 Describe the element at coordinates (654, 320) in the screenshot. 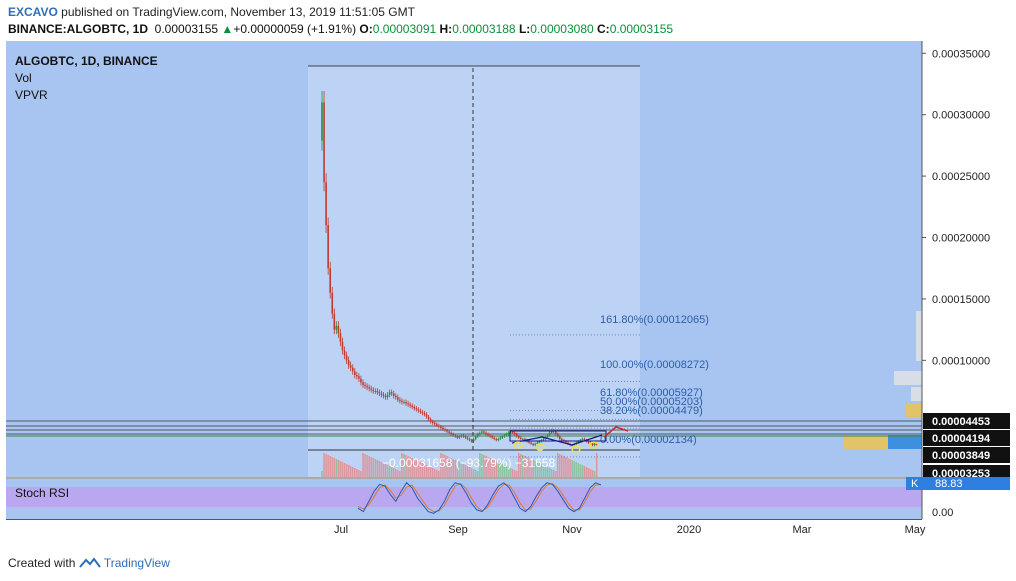

I see `fib-level-label: 161.80%(0.00012065)` at that location.